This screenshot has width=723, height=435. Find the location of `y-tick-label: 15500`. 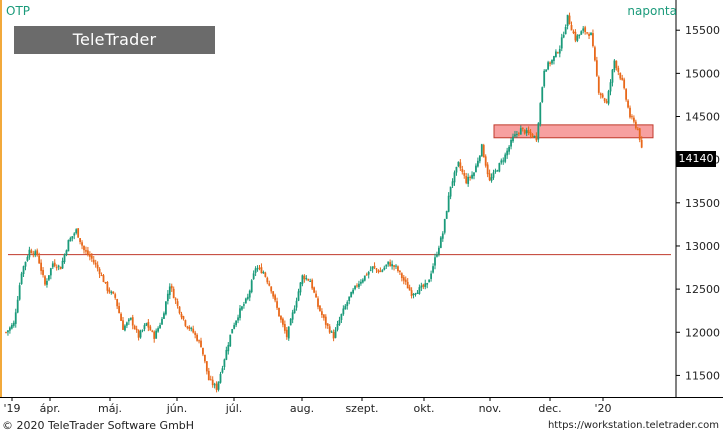

y-tick-label: 15500 is located at coordinates (702, 30).